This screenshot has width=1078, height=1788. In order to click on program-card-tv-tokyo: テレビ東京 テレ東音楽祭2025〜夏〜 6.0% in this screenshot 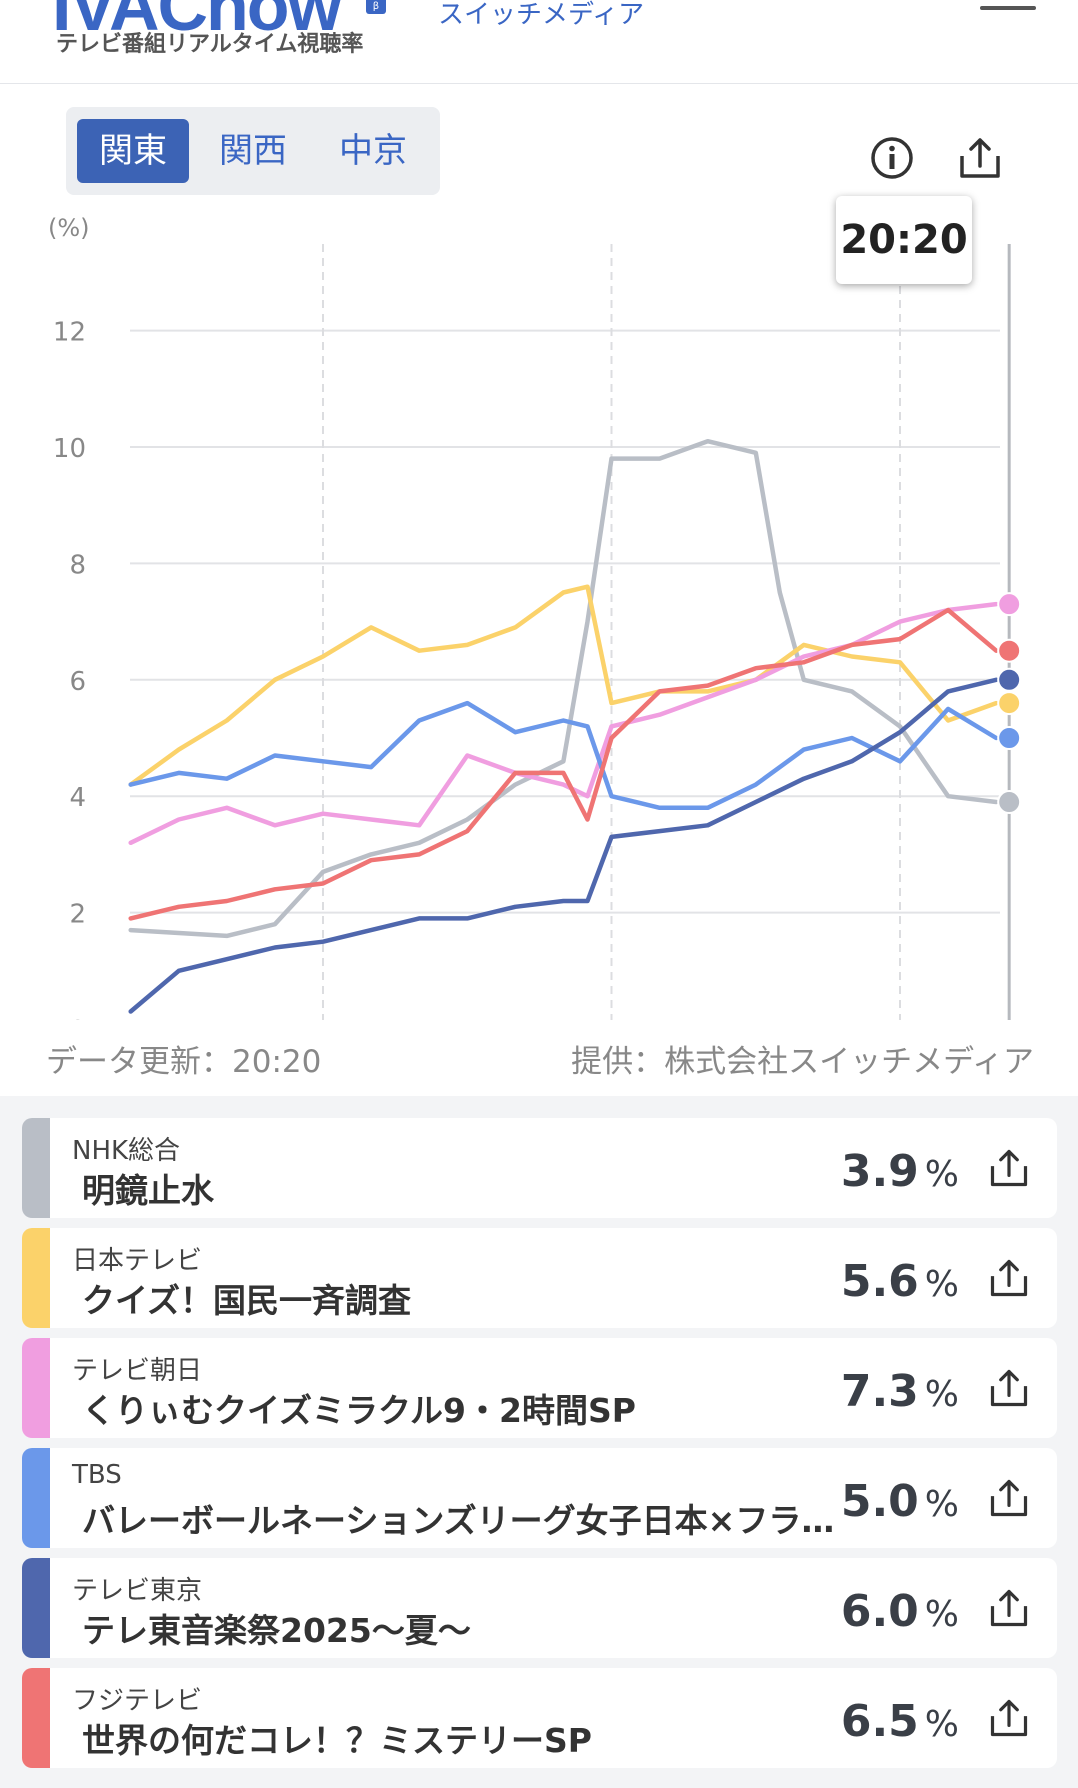, I will do `click(539, 1608)`.